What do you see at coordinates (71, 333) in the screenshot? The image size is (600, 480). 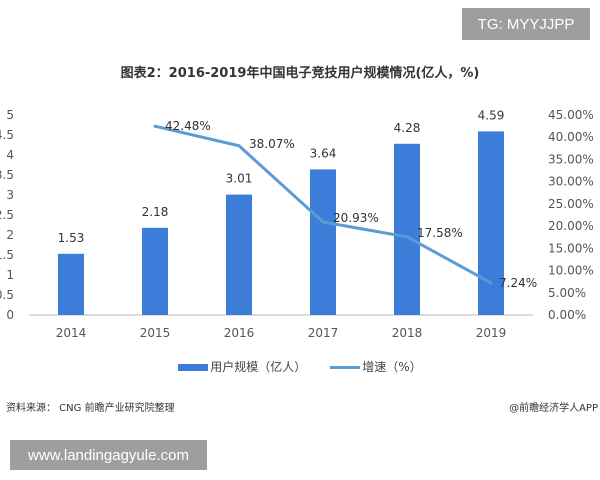 I see `x-tick: 2014` at bounding box center [71, 333].